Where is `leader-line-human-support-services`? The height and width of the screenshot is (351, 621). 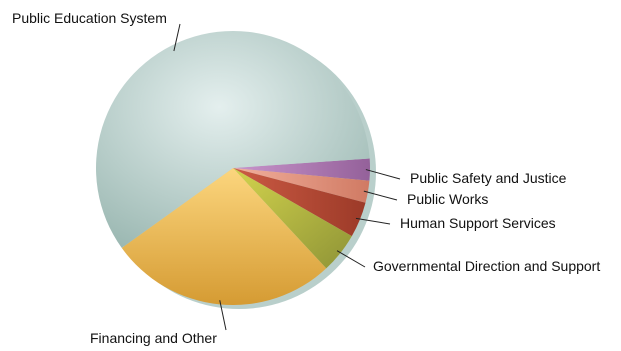 leader-line-human-support-services is located at coordinates (373, 221).